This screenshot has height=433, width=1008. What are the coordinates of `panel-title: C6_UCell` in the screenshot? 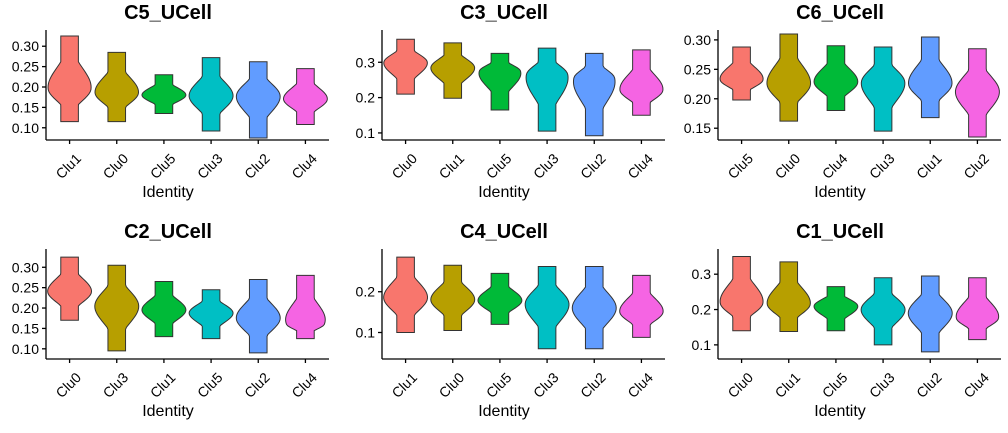 It's located at (840, 13).